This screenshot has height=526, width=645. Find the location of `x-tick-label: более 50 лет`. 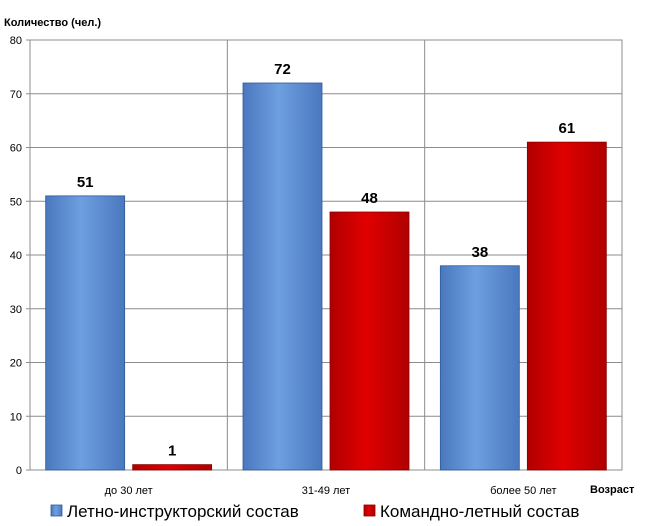

x-tick-label: более 50 лет is located at coordinates (523, 491).